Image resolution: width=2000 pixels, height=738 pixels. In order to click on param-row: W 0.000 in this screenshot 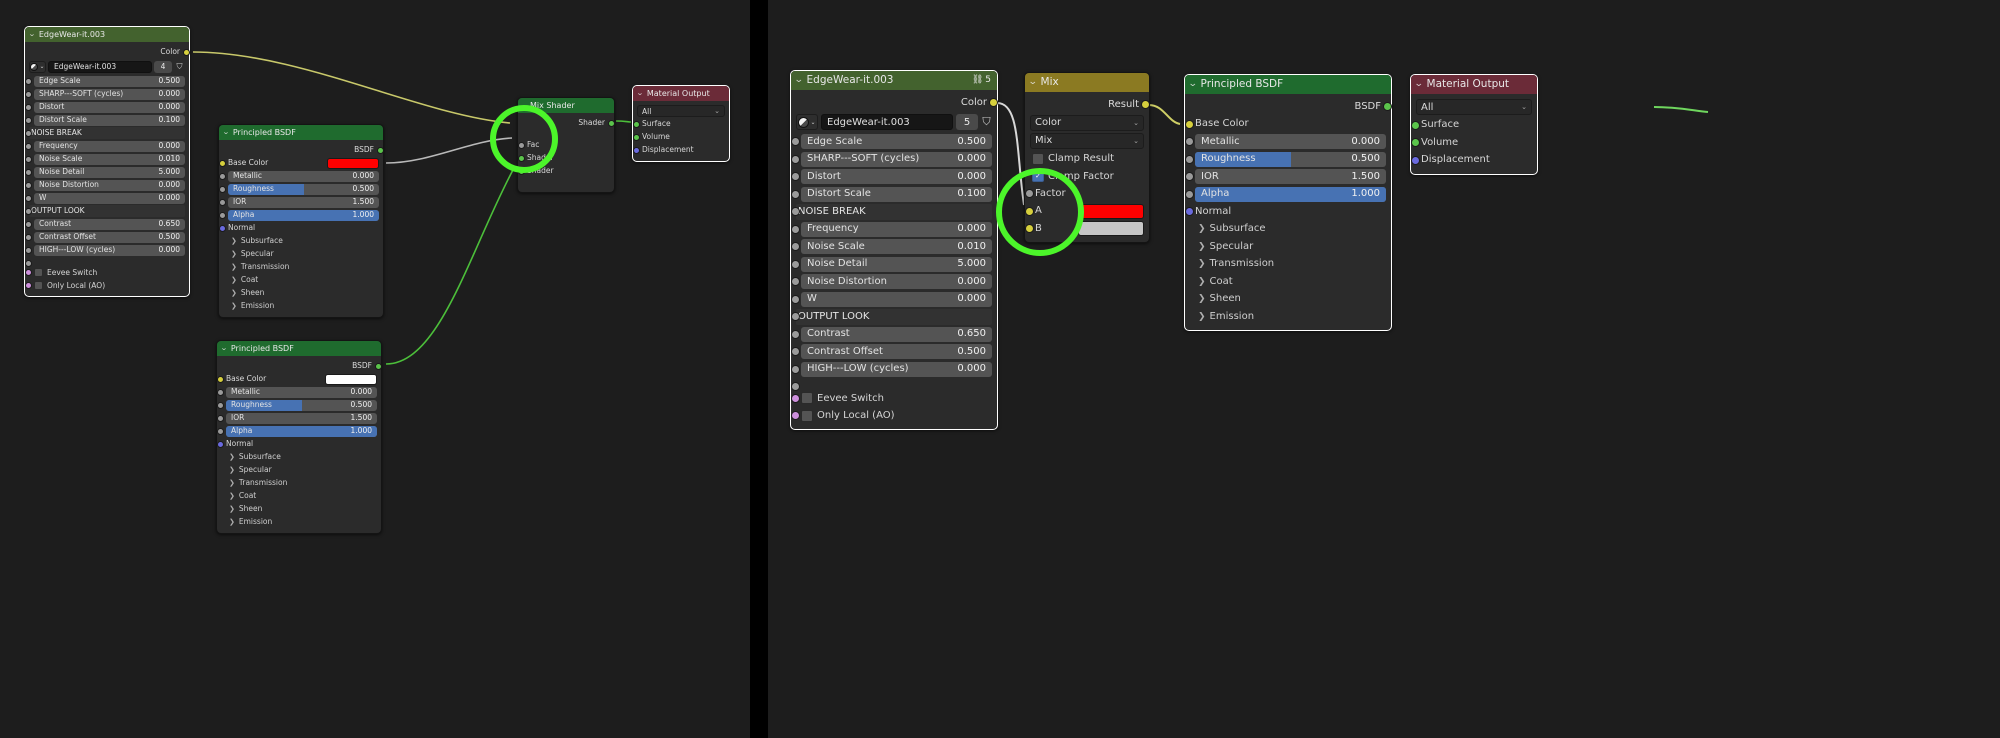, I will do `click(891, 299)`.